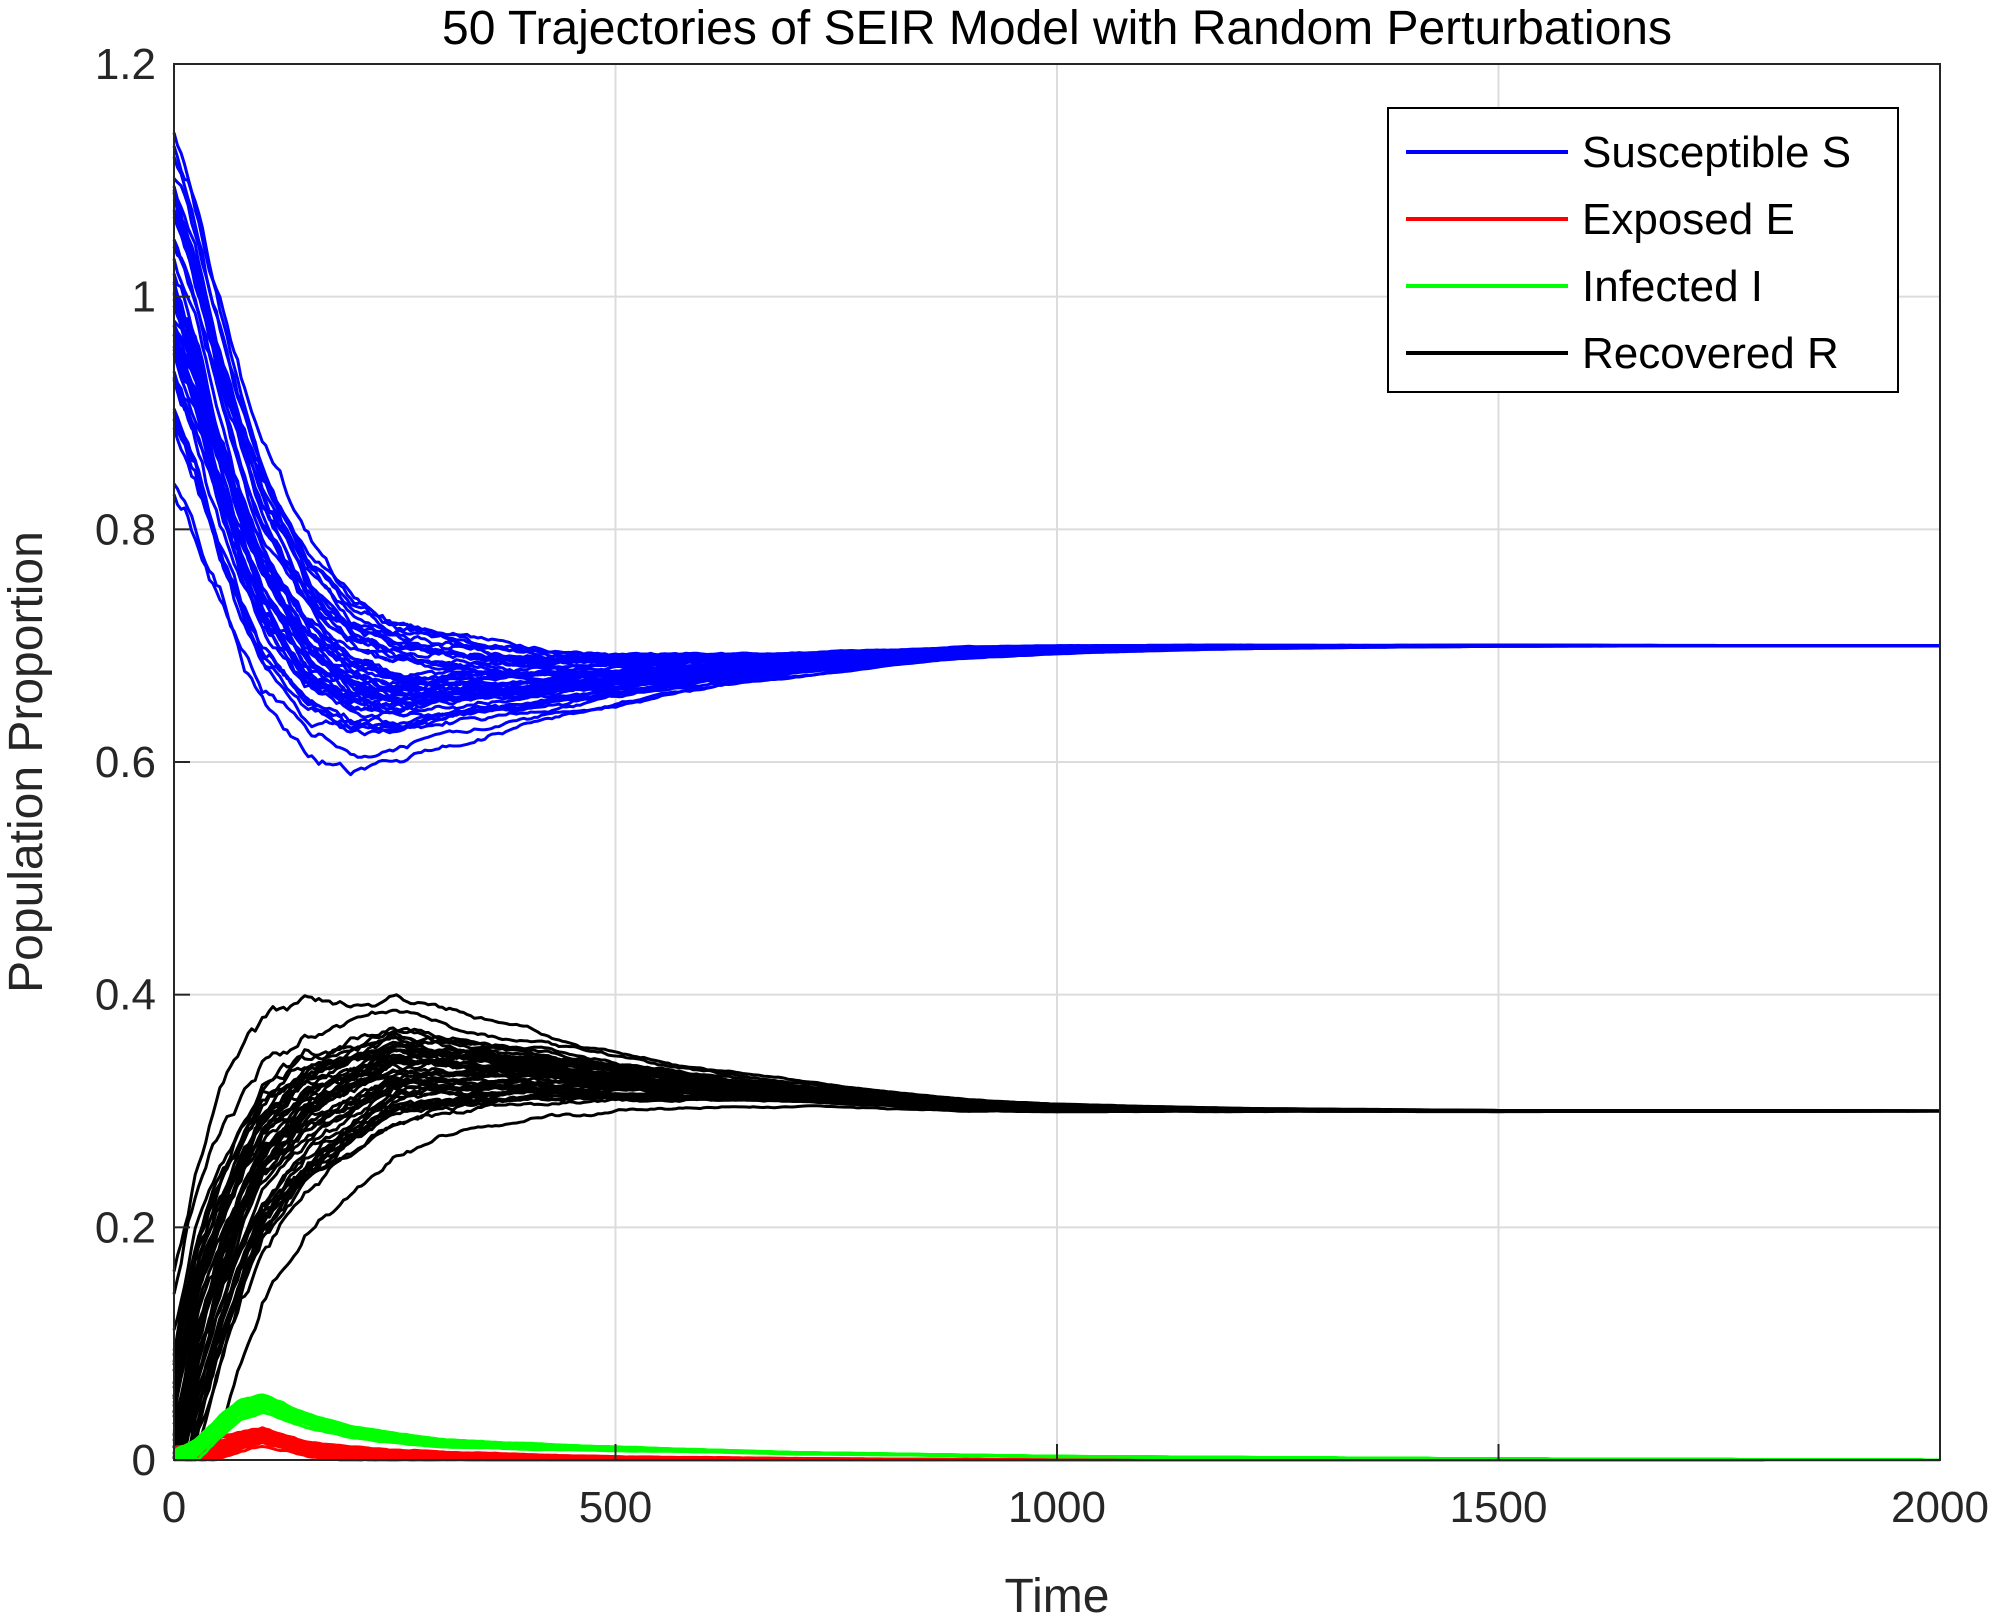 The width and height of the screenshot is (2000, 1621). I want to click on x-axis-label: Time, so click(1057, 1595).